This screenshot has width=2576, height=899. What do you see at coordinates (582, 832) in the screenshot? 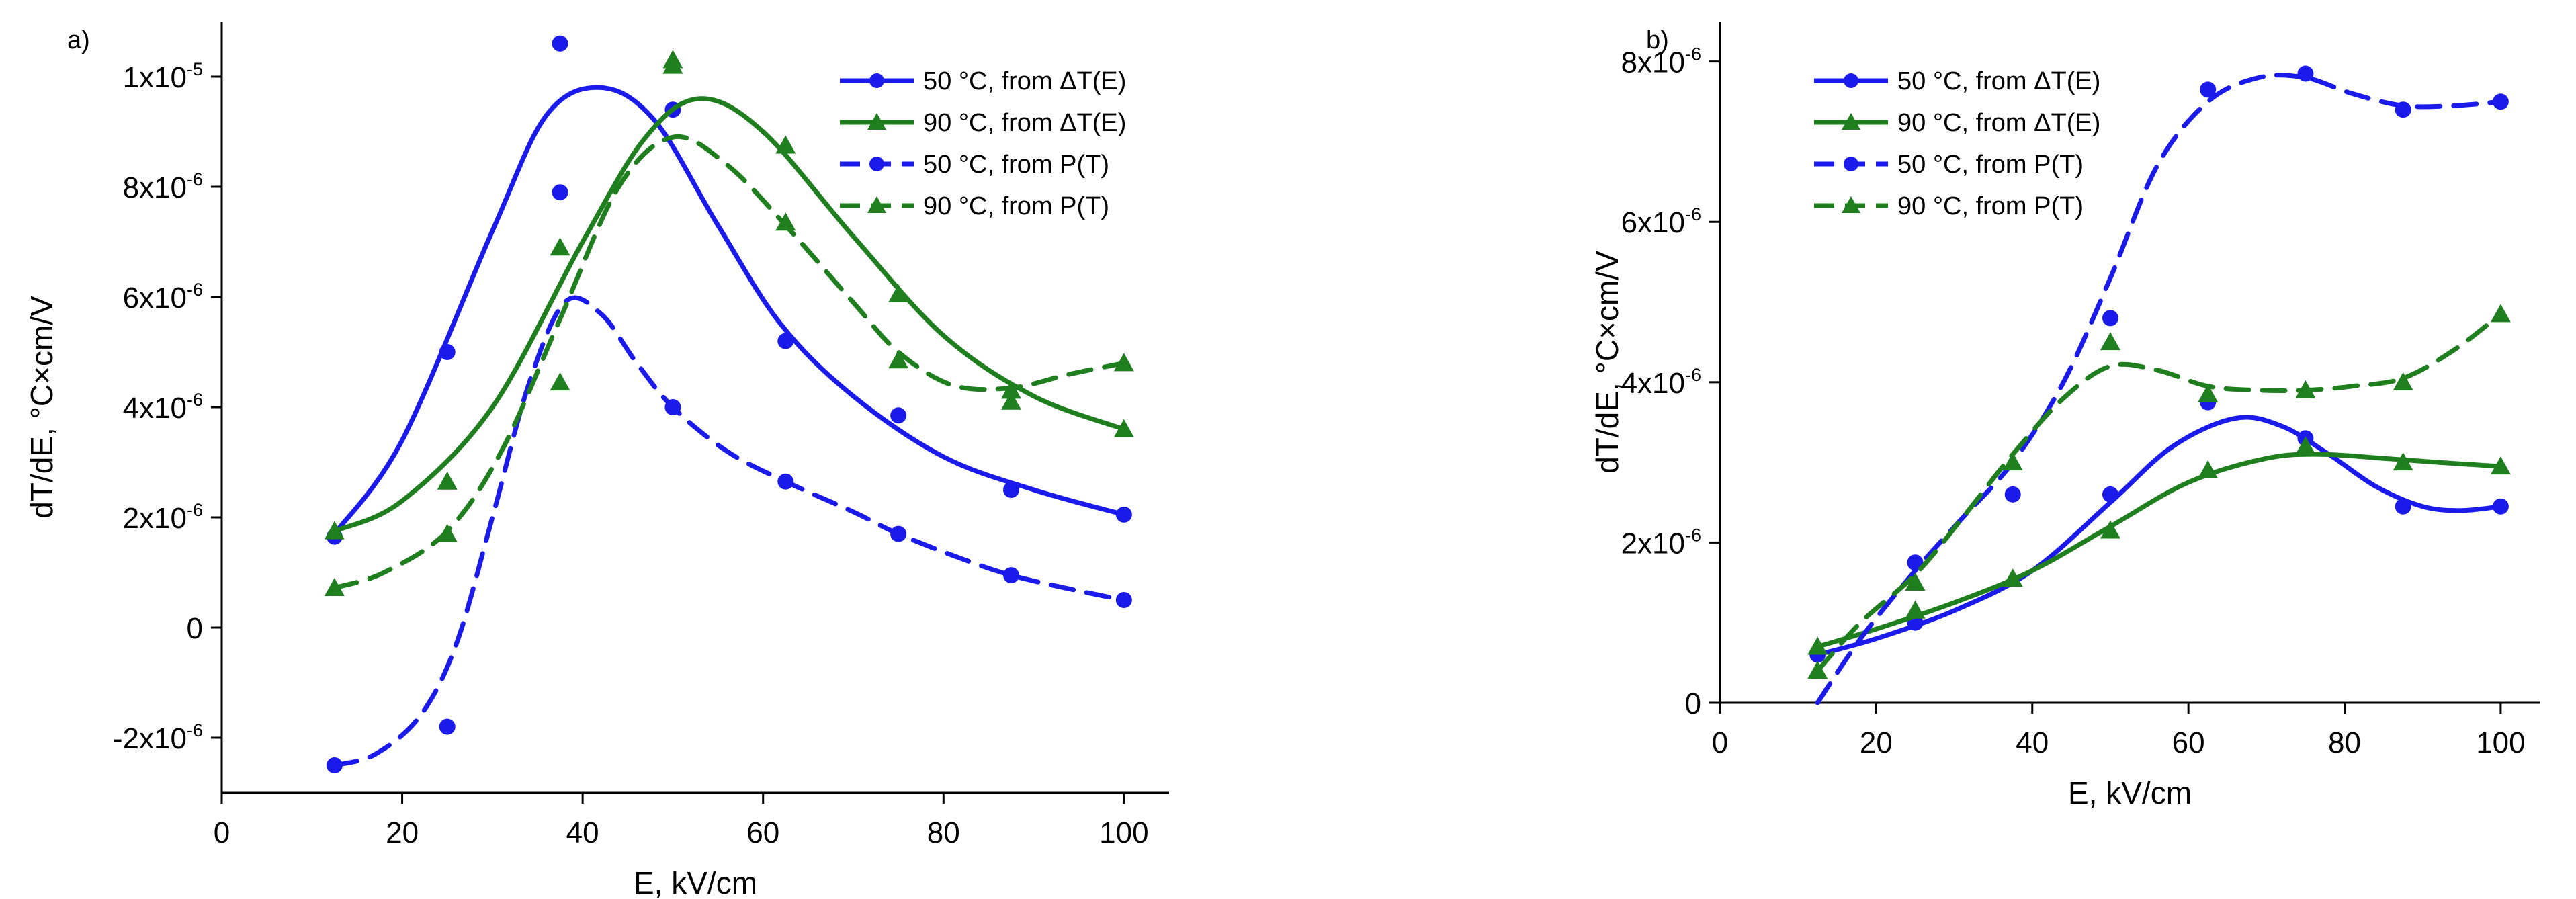
I see `x-tick-label: 40` at bounding box center [582, 832].